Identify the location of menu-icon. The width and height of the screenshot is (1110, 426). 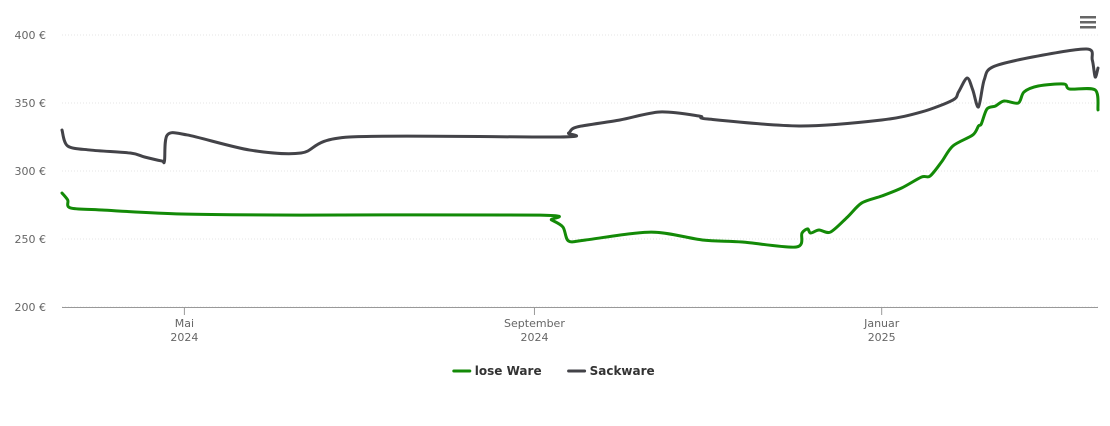
(1088, 23).